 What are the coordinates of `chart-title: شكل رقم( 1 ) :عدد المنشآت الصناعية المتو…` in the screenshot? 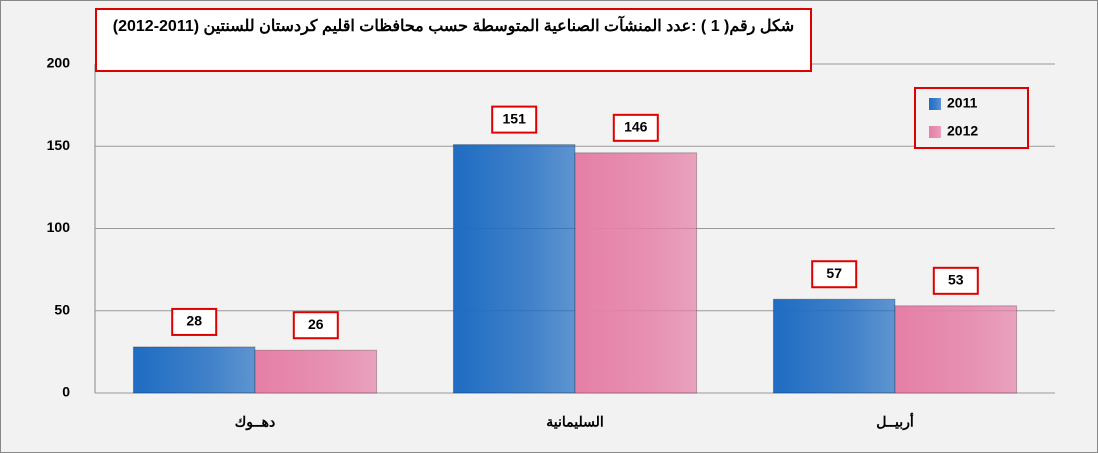 It's located at (453, 40).